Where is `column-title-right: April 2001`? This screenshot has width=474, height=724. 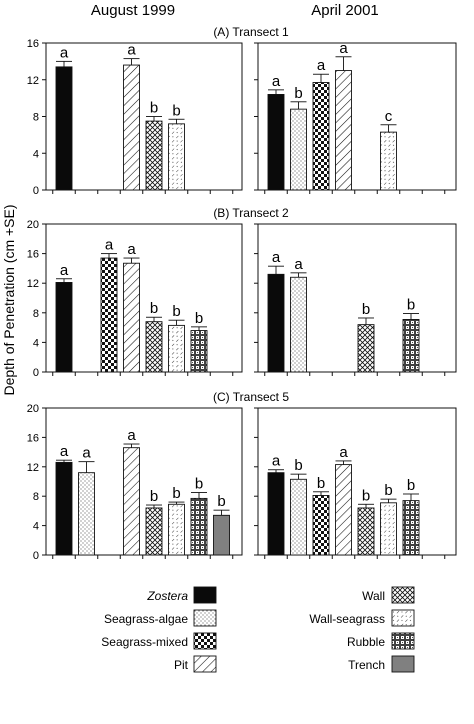 column-title-right: April 2001 is located at coordinates (345, 10).